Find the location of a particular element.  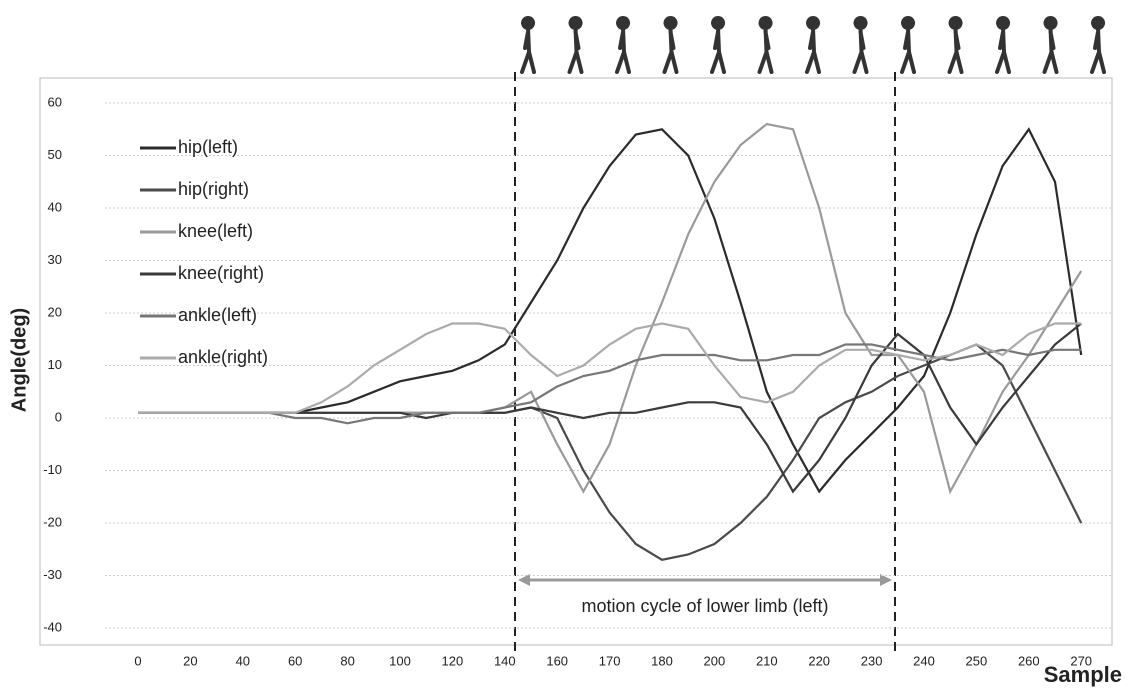

y-tick-label: -30 is located at coordinates (52, 574).